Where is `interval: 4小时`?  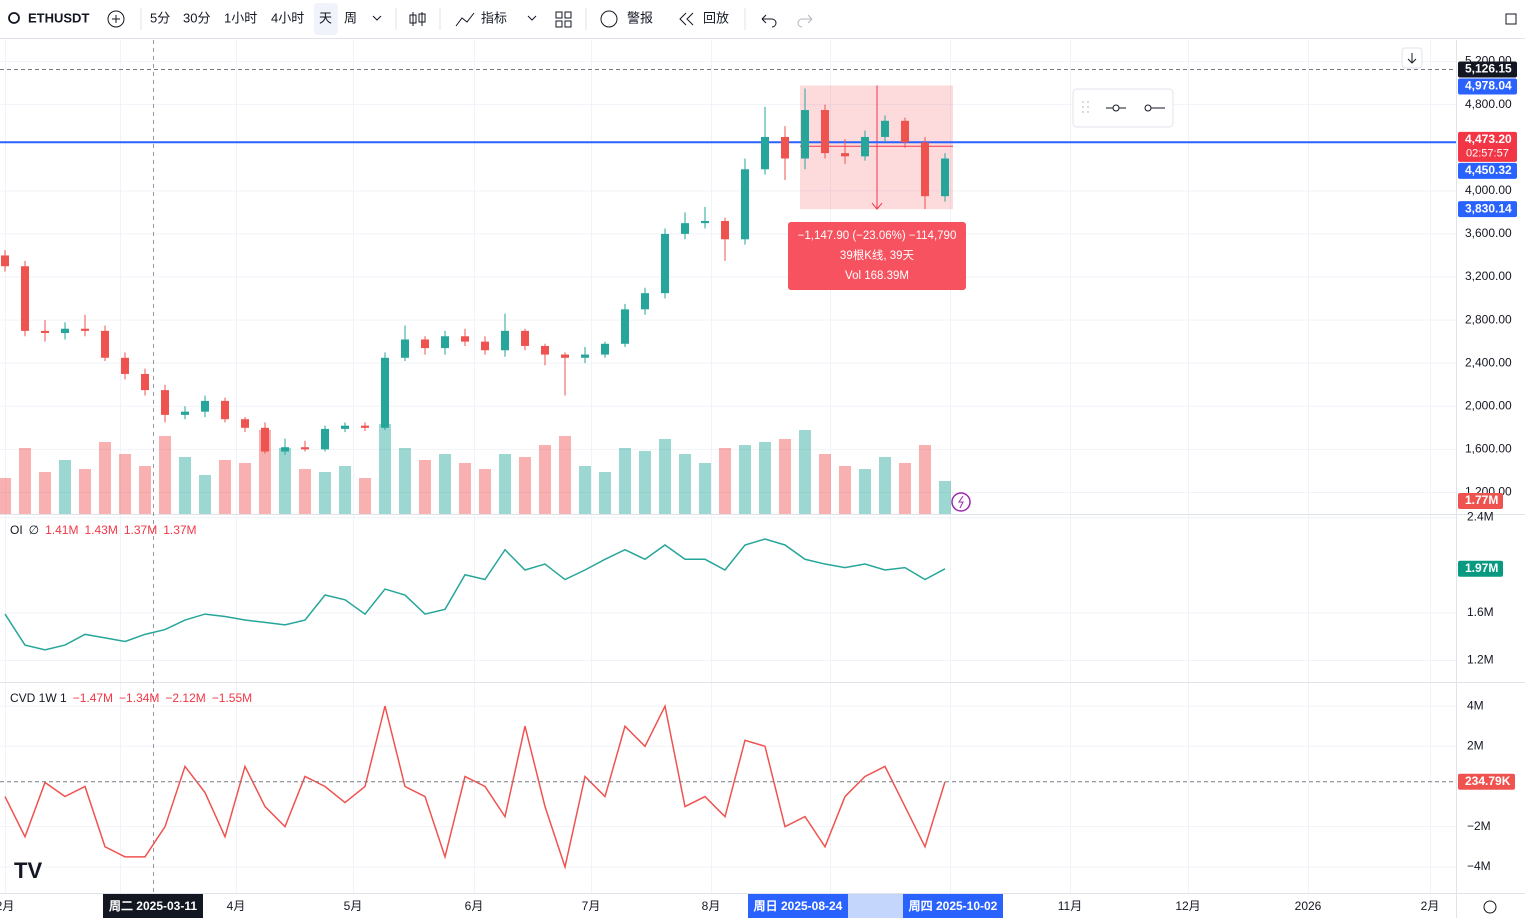 interval: 4小时 is located at coordinates (287, 17).